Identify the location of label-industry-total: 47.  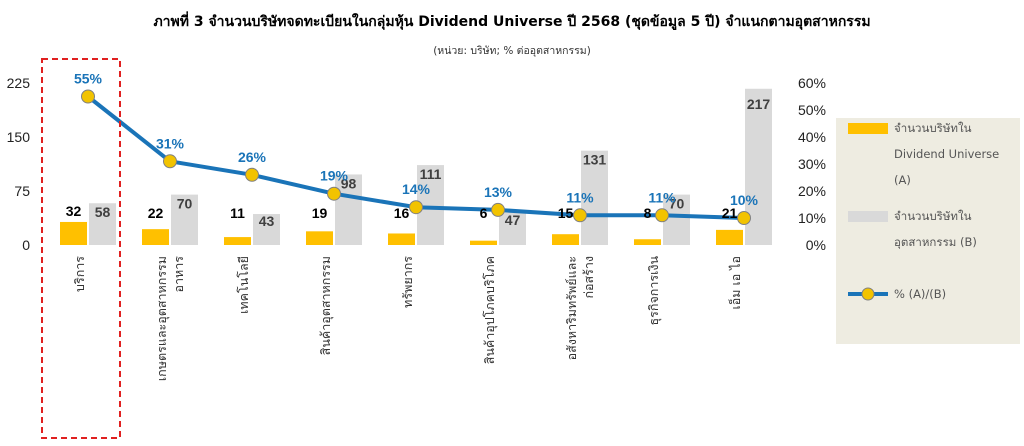
(513, 220).